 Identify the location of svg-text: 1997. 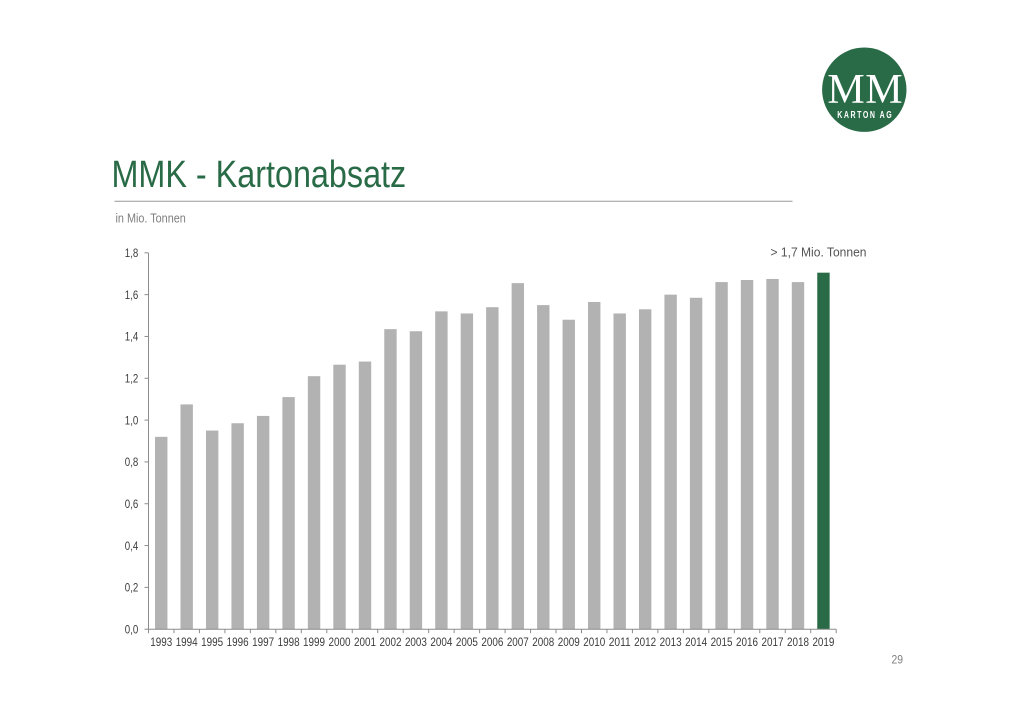
(263, 643).